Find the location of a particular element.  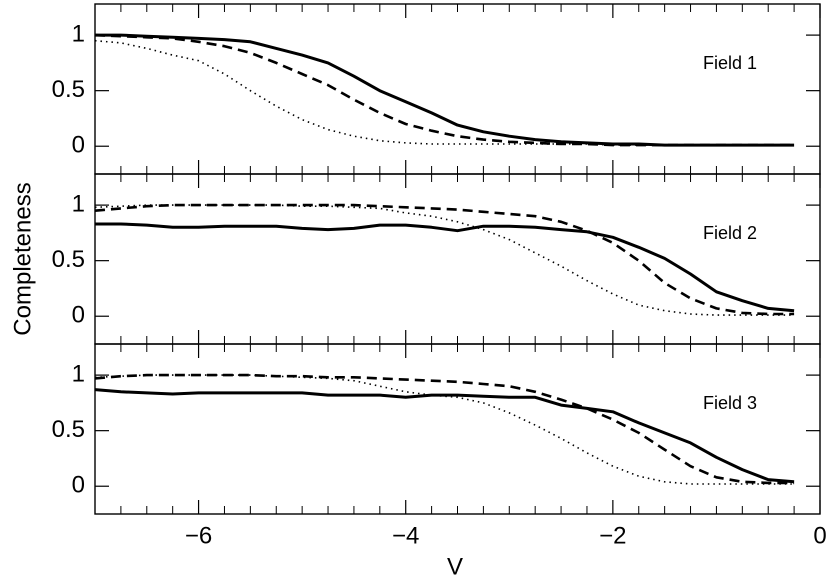

panel-annotation: Field 1 is located at coordinates (730, 63).